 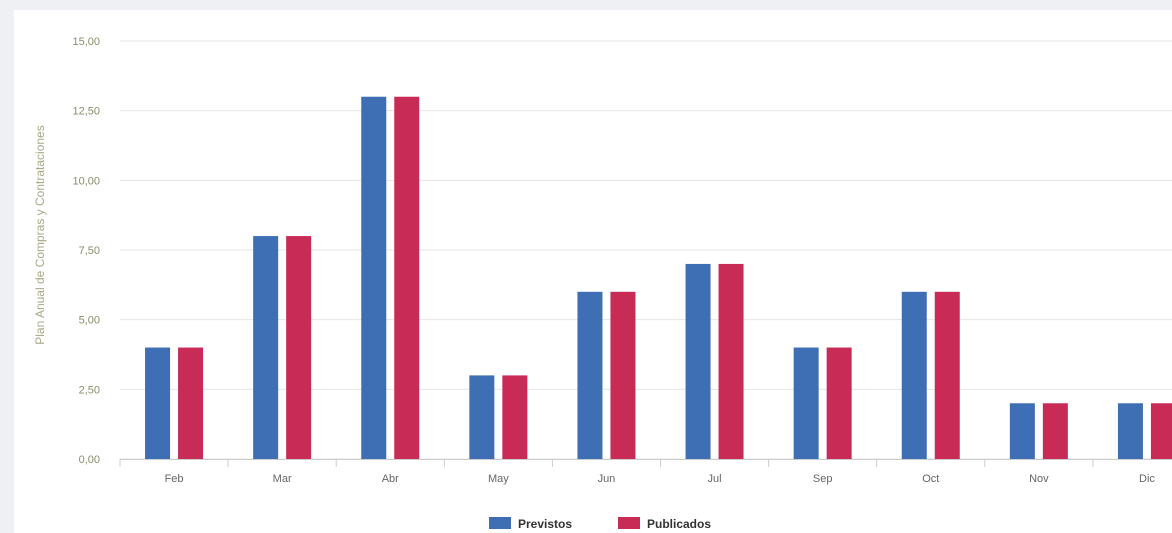 What do you see at coordinates (698, 361) in the screenshot?
I see `bar-previstos-jul` at bounding box center [698, 361].